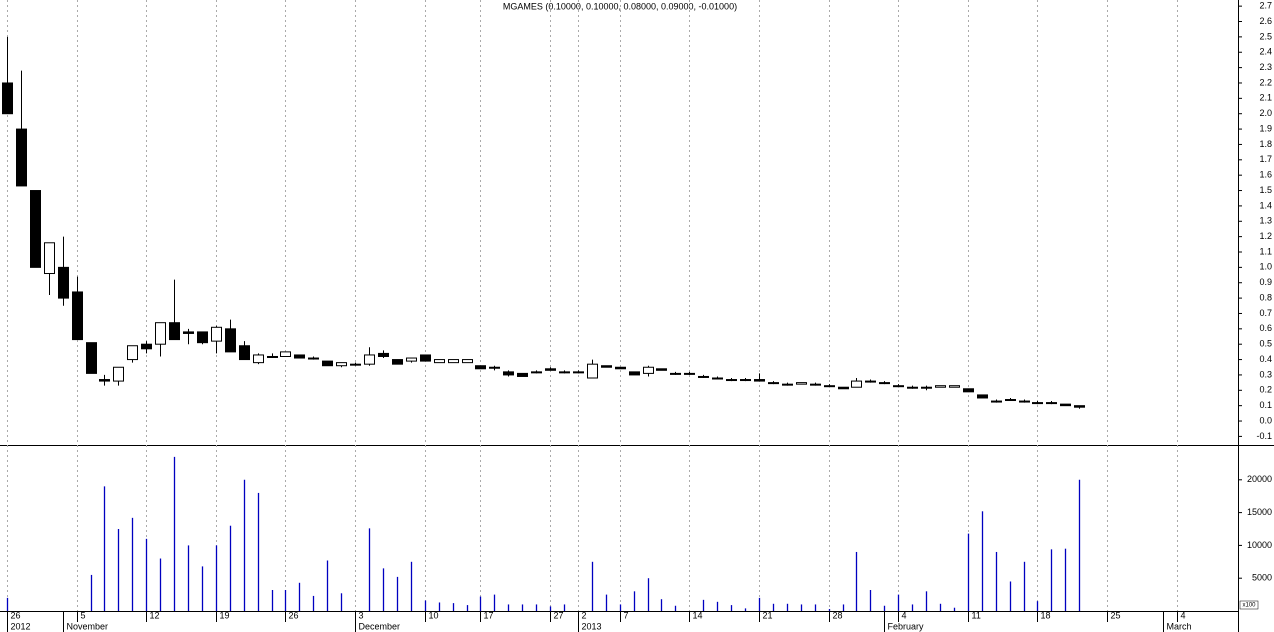  I want to click on x-tick-label: 2, so click(584, 615).